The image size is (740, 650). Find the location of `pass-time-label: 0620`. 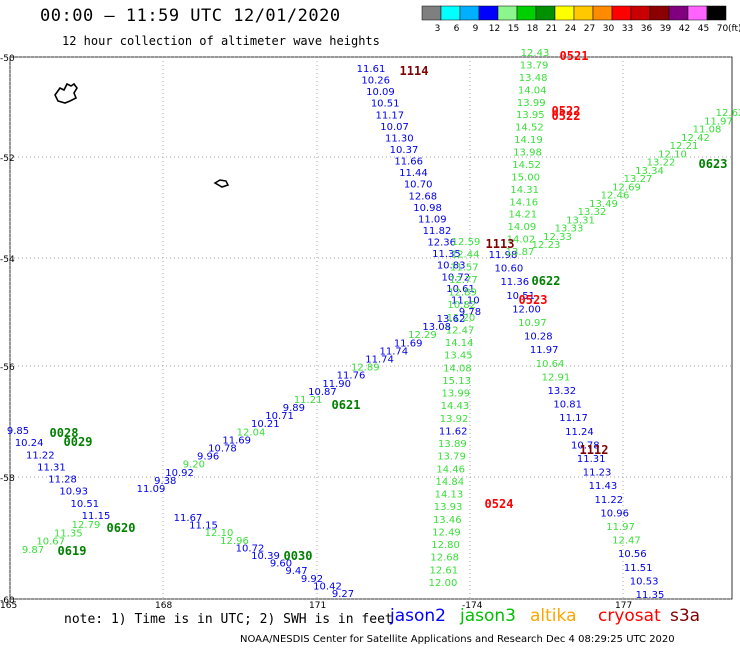

pass-time-label: 0620 is located at coordinates (121, 528).